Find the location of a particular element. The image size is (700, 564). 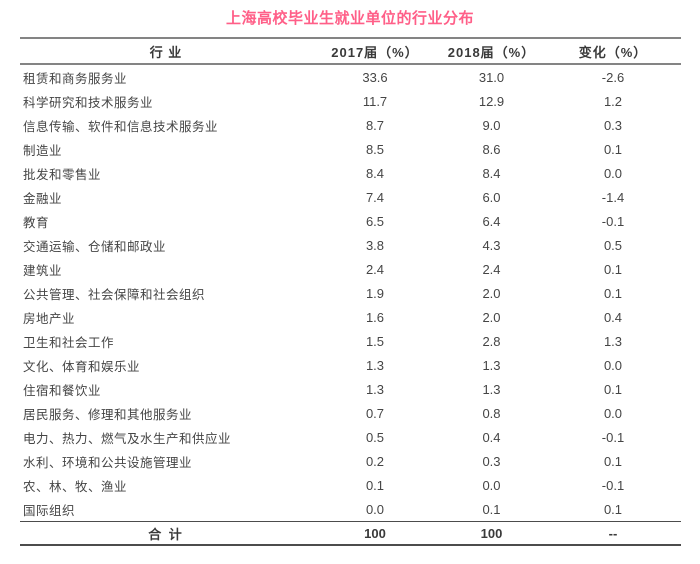

industry-cell: 公共管理、社会保障和社会组织 is located at coordinates (114, 294).